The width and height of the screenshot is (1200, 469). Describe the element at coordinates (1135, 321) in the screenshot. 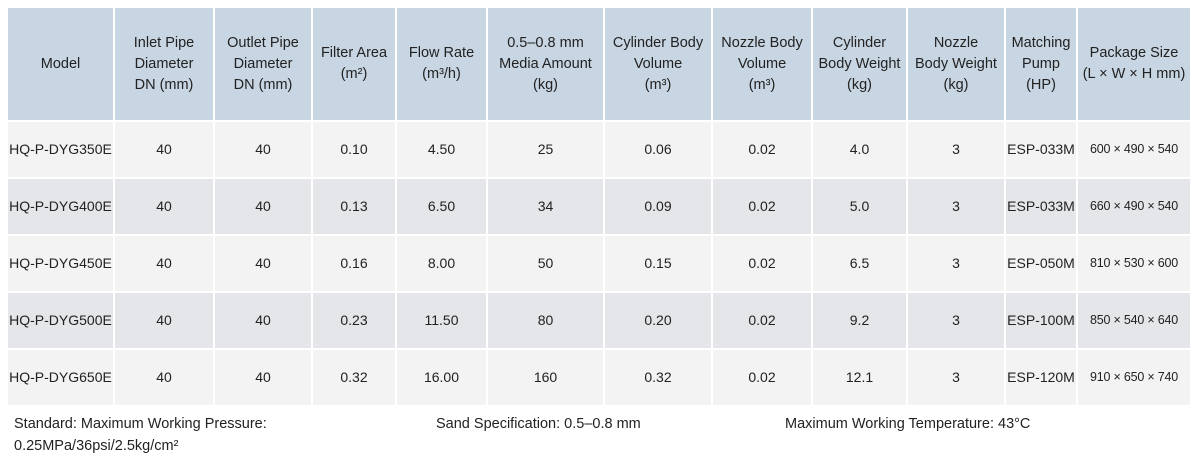

I see `table-cell: 850 × 540 × 640` at that location.